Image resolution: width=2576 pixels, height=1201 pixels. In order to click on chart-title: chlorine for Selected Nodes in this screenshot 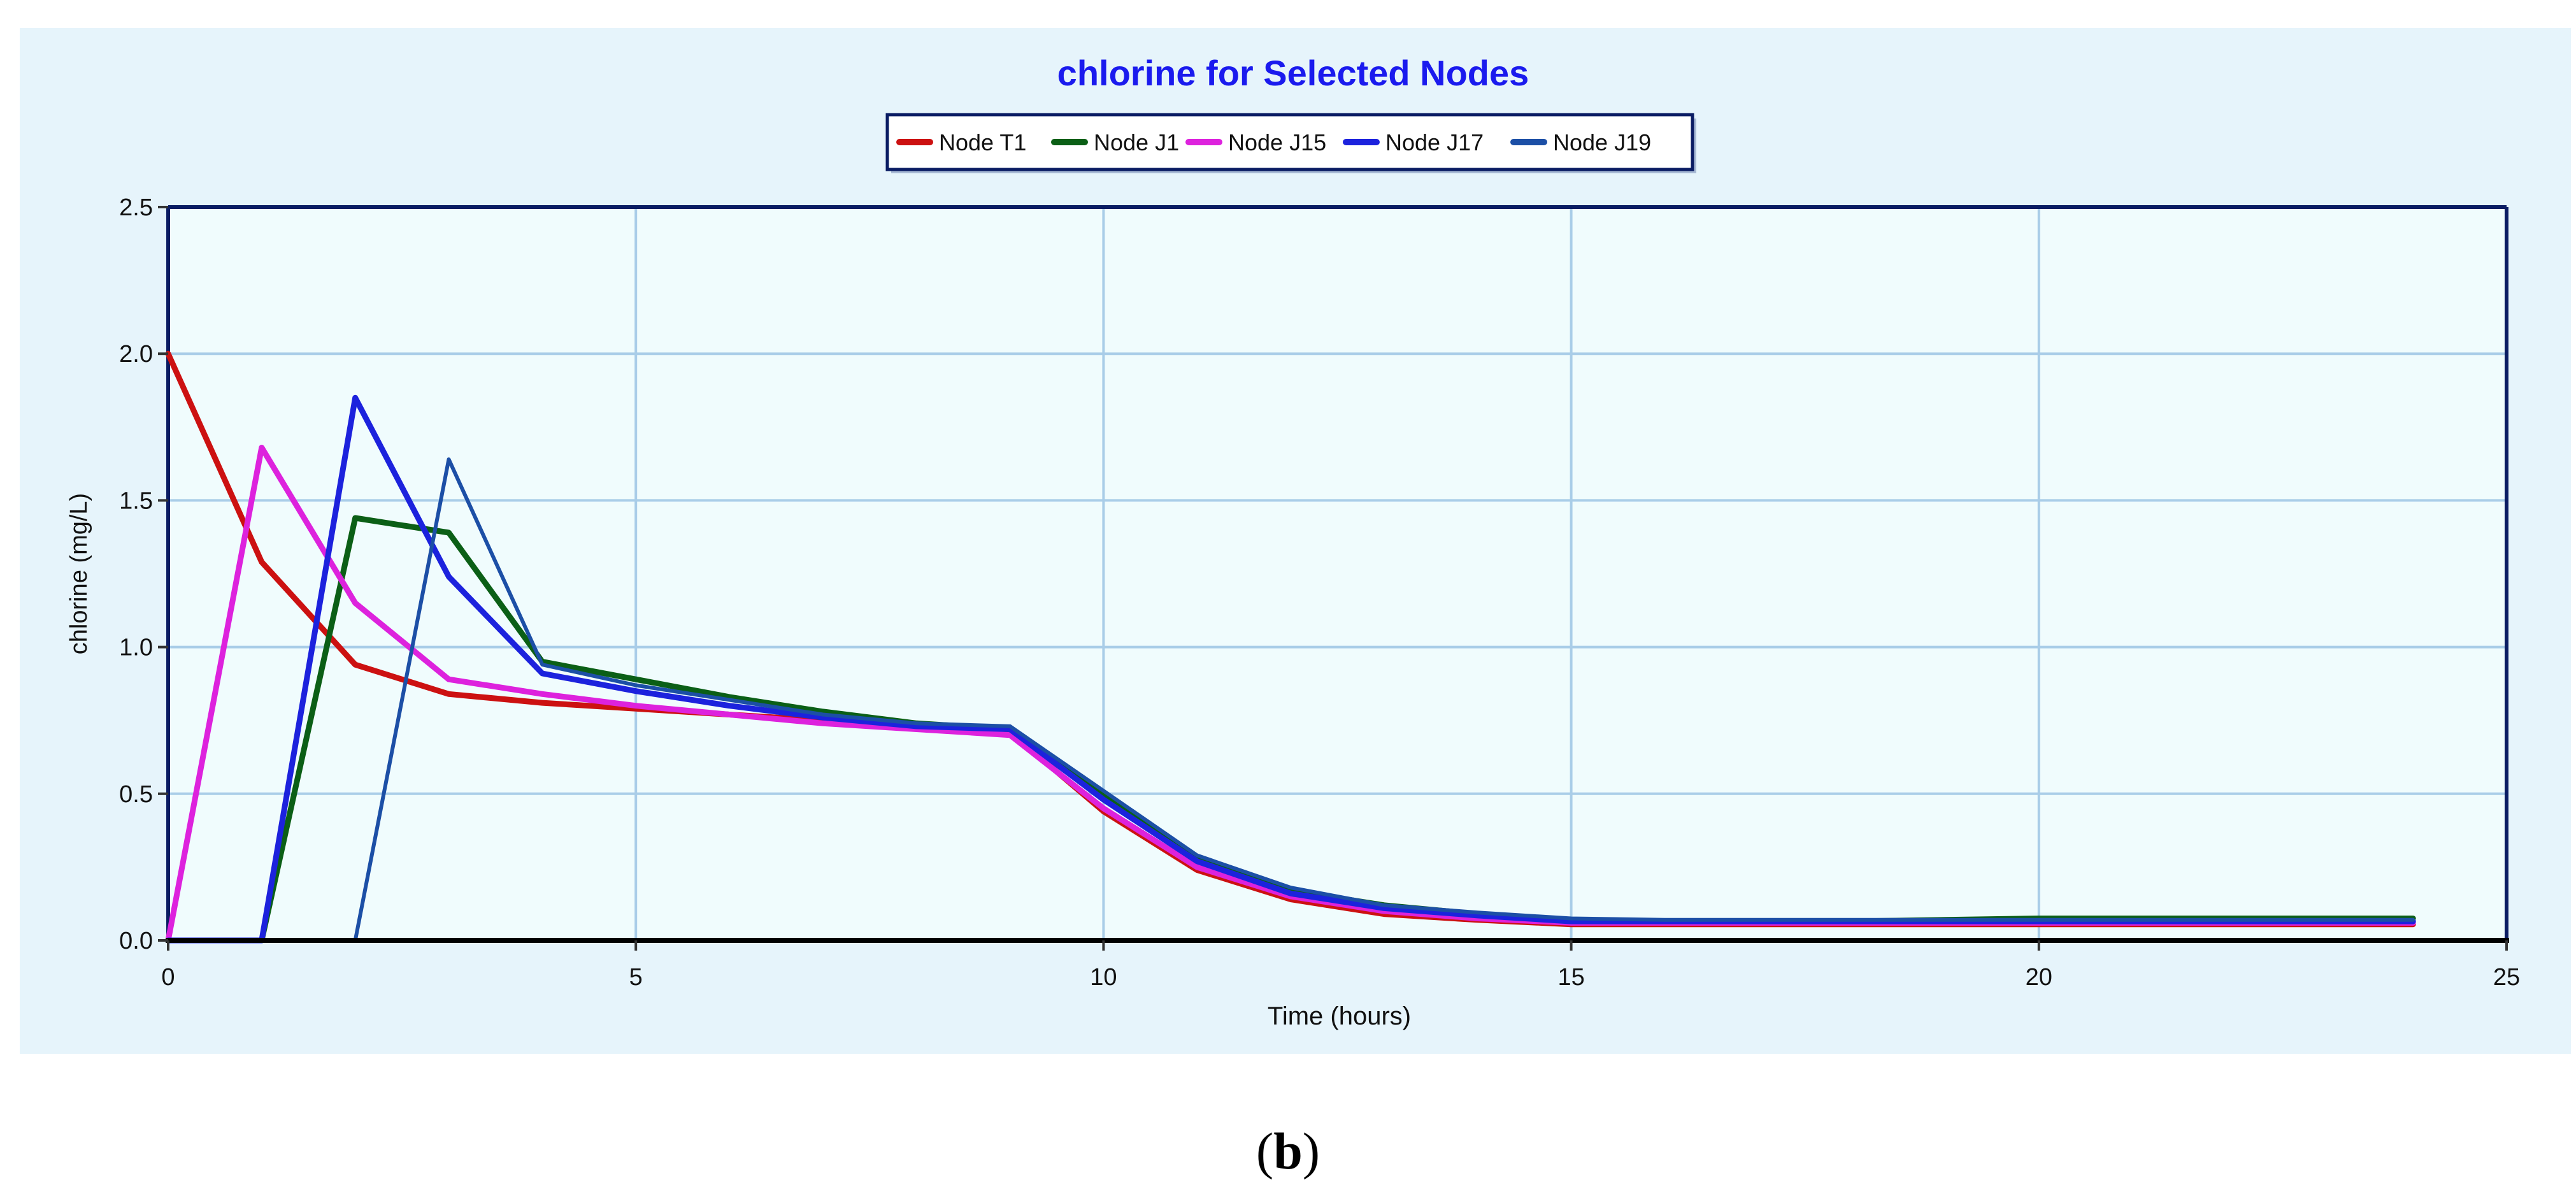, I will do `click(1293, 73)`.